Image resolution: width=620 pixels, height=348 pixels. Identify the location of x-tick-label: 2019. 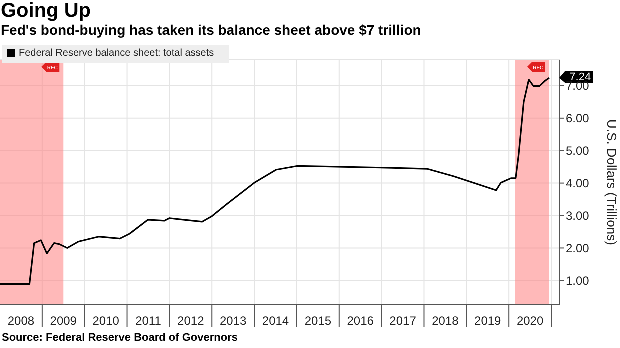
(488, 321).